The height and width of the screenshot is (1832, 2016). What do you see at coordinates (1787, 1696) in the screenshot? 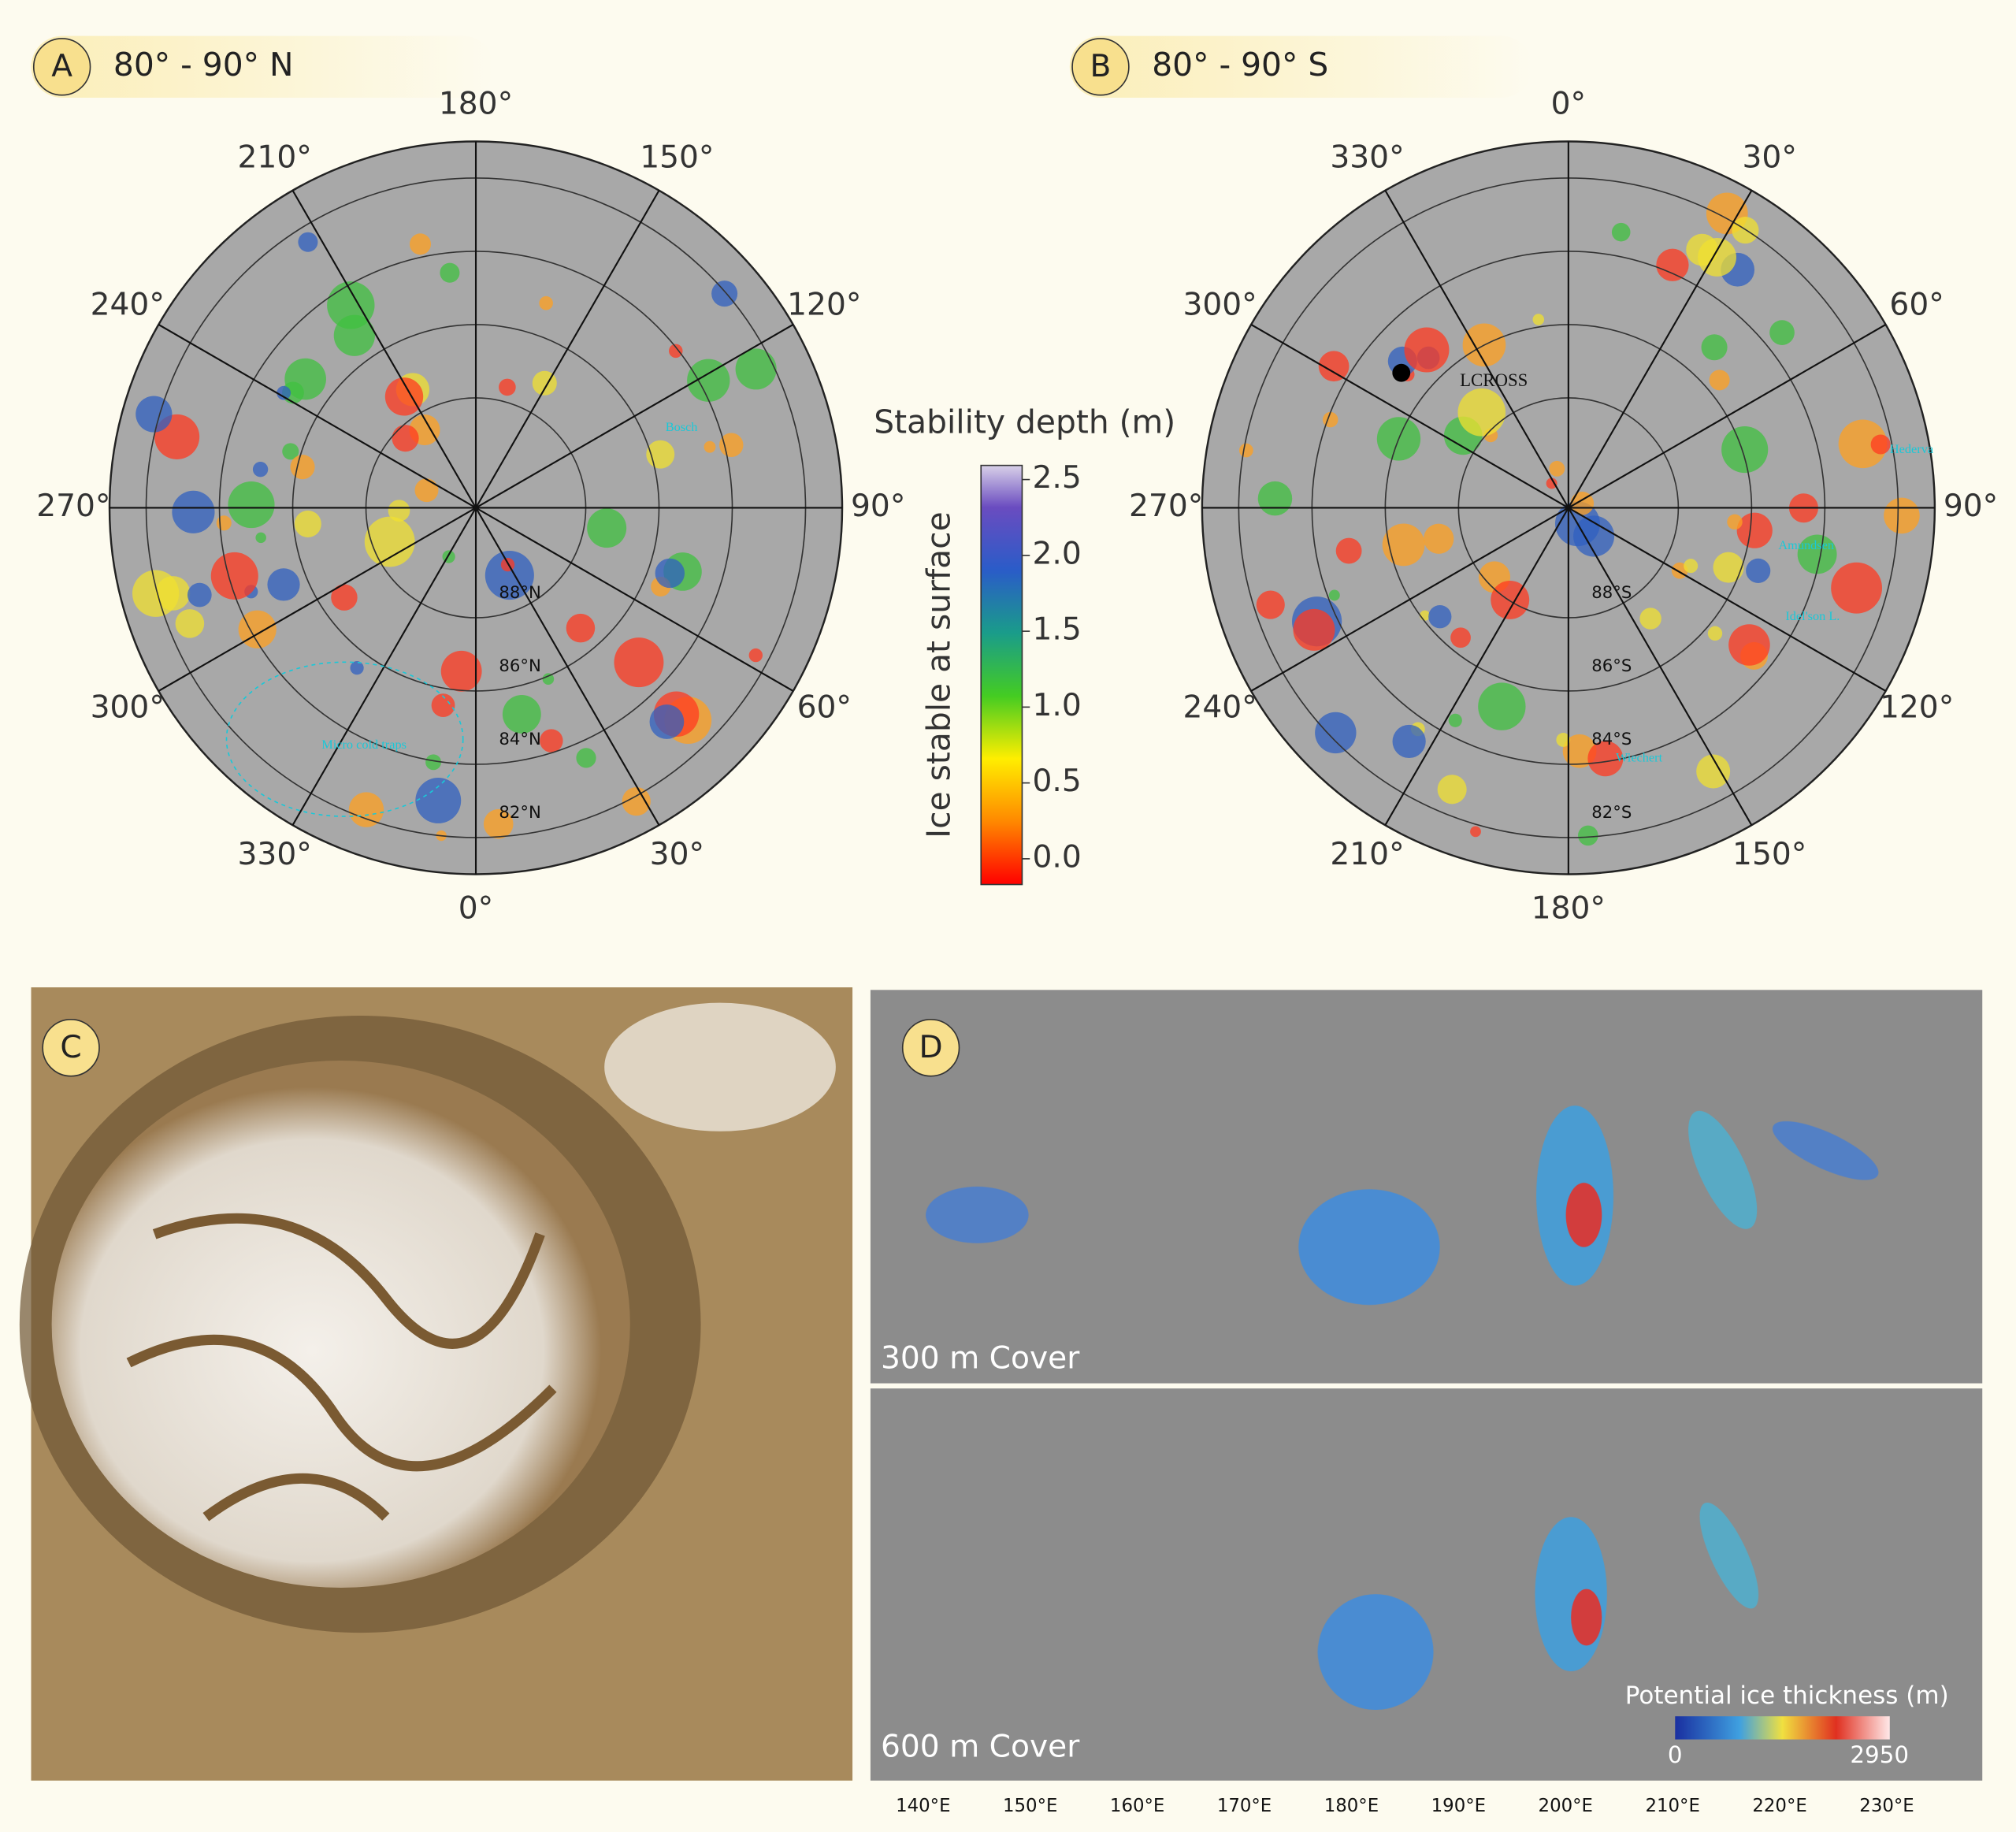
I see `legend-title: Potential ice thickness (m)` at bounding box center [1787, 1696].